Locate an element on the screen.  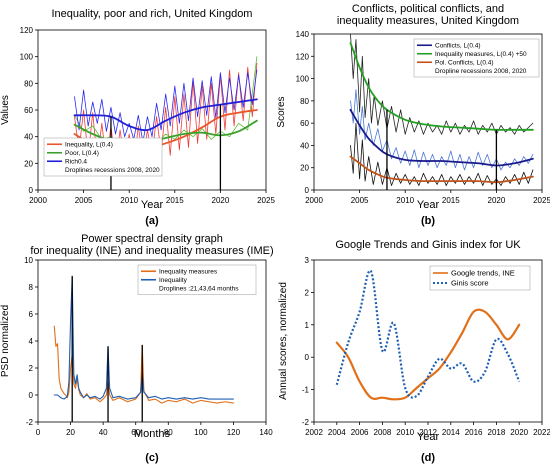
legend-entry: Inequality, L(0.4) is located at coordinates (89, 145).